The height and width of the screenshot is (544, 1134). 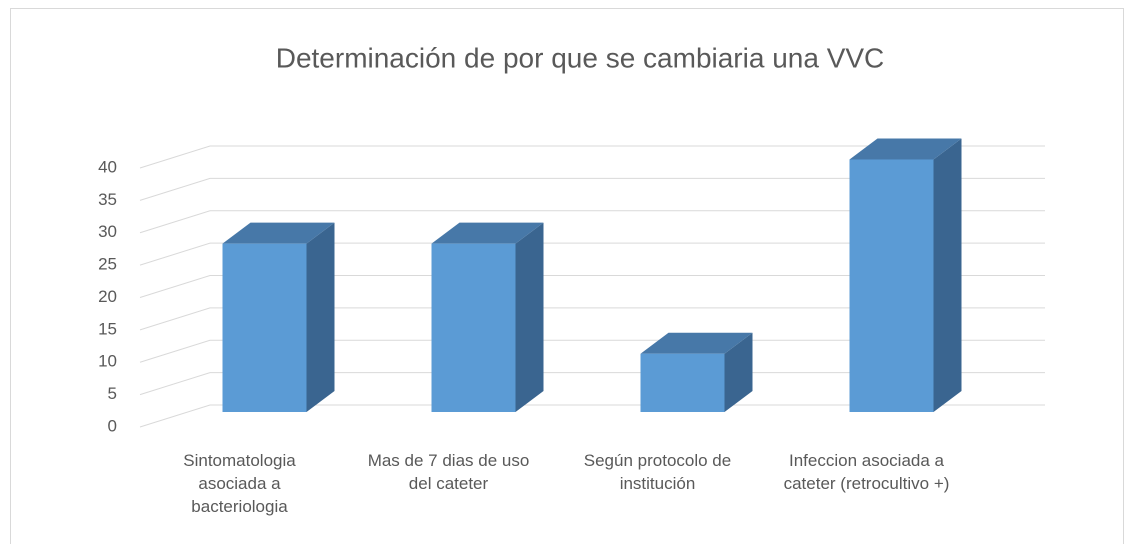 I want to click on y-tick-label: 25, so click(x=107, y=264).